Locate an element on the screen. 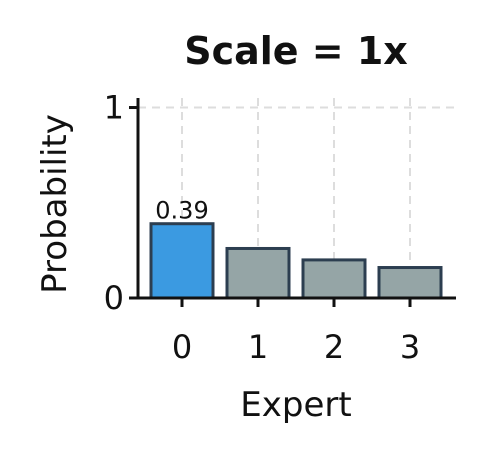  y-tick-label: 1 is located at coordinates (114, 108).